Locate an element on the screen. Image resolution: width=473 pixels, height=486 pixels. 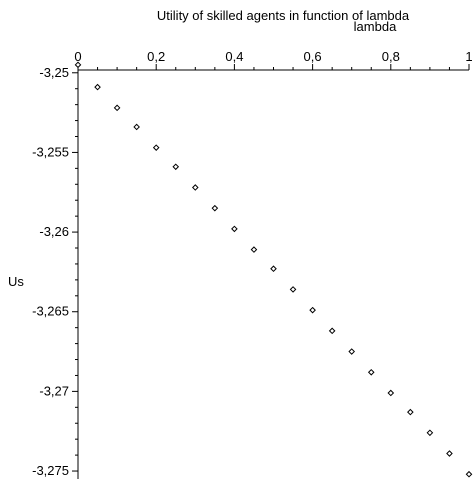
x-tick-label: 0,2 is located at coordinates (156, 56).